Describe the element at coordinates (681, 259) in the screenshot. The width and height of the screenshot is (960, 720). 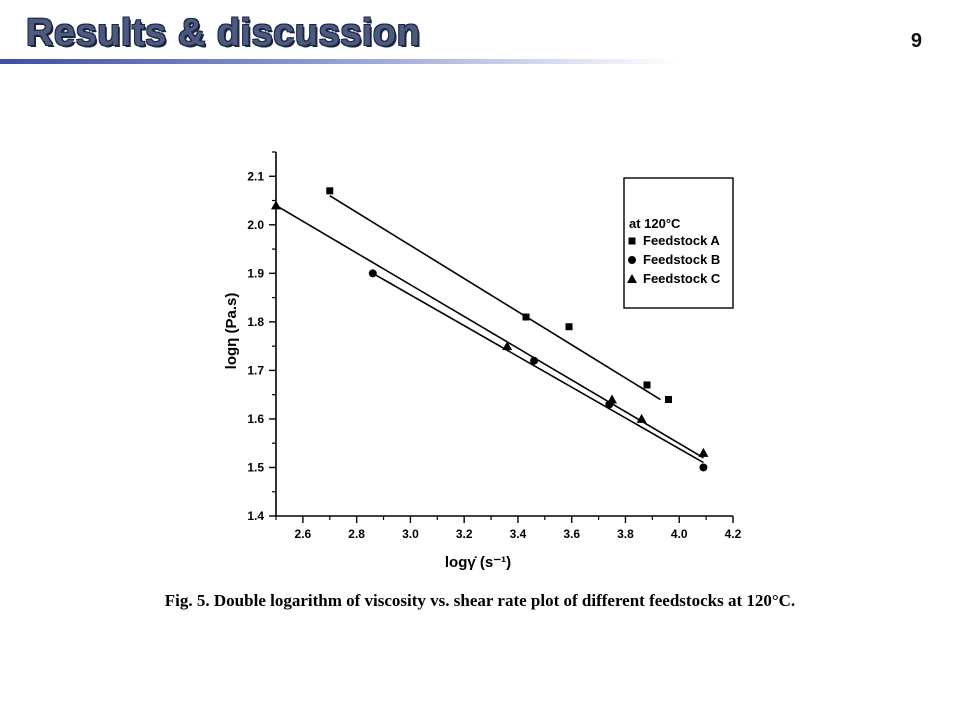
I see `legend-entry: Feedstock B` at that location.